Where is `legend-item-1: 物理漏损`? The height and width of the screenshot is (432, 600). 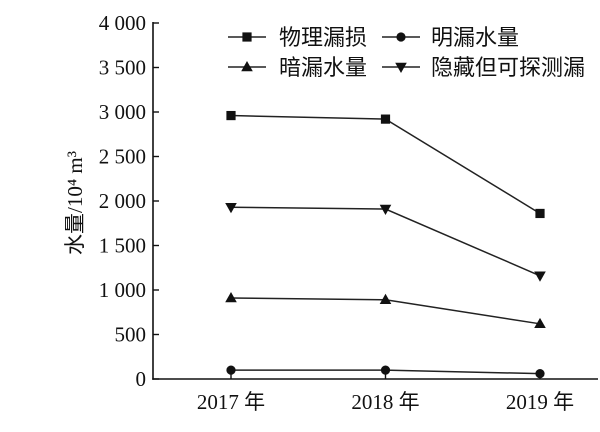
legend-item-1: 物理漏损 is located at coordinates (297, 37).